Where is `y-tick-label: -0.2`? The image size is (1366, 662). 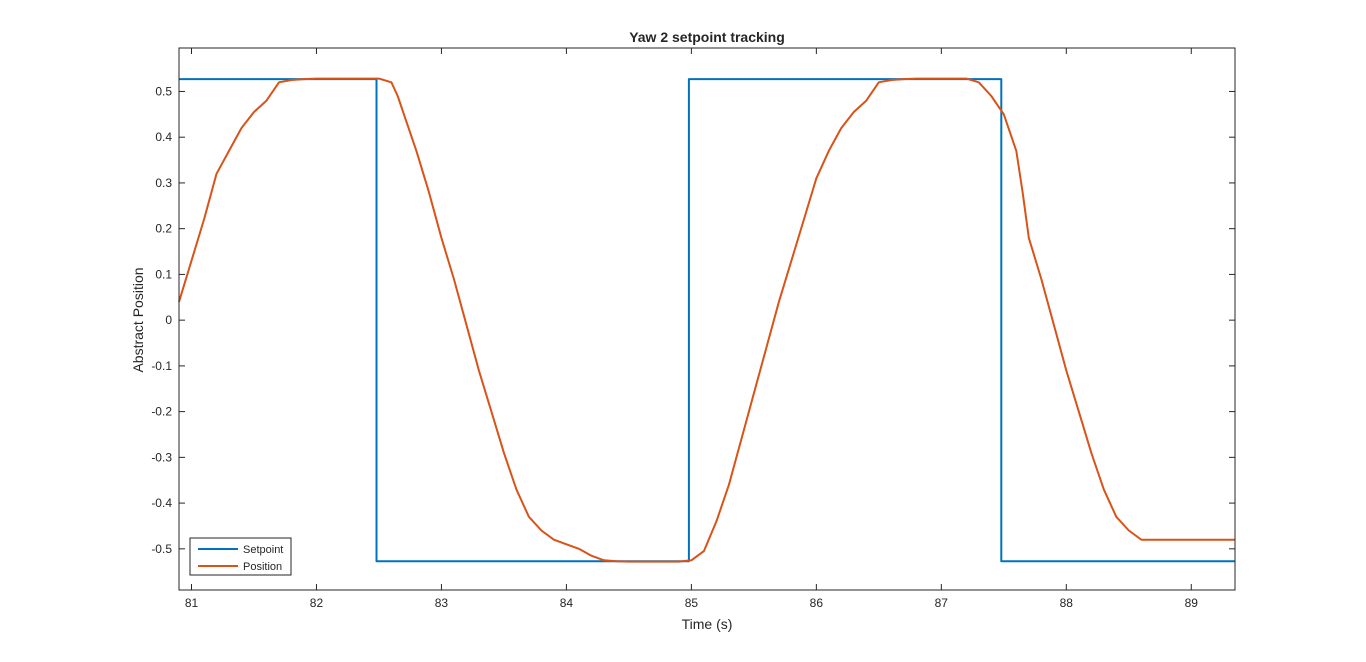 y-tick-label: -0.2 is located at coordinates (161, 412).